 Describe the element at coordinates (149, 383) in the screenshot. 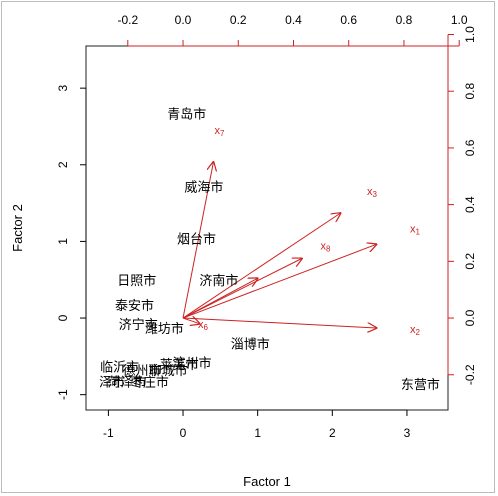

I see `score-point-label: 枣庄市` at that location.